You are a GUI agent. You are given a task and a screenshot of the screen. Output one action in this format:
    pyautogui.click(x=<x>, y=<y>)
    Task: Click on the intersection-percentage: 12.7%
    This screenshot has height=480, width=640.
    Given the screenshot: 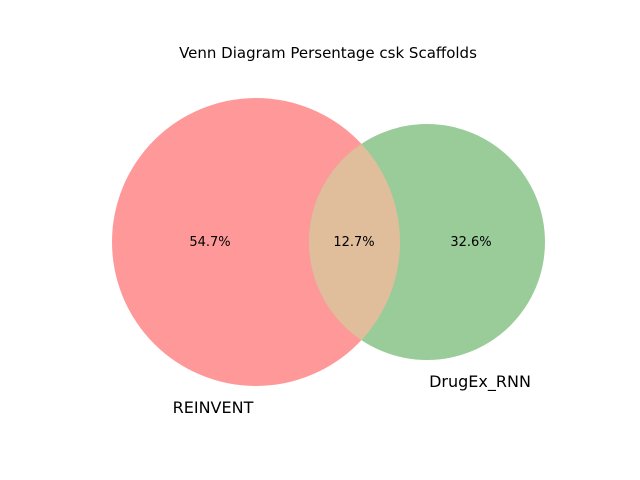 What is the action you would take?
    pyautogui.click(x=353, y=242)
    